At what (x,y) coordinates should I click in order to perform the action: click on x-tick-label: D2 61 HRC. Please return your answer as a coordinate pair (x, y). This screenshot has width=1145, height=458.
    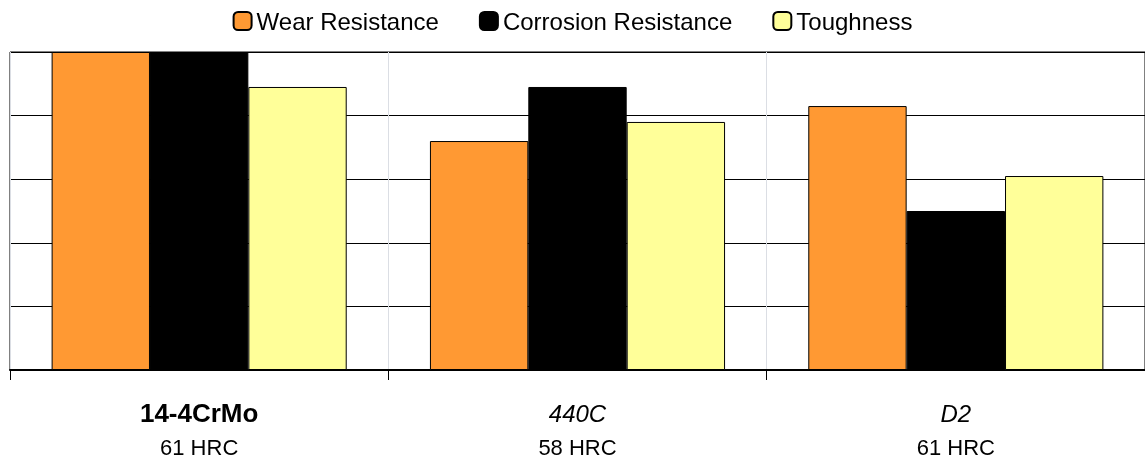
    Looking at the image, I should click on (956, 428).